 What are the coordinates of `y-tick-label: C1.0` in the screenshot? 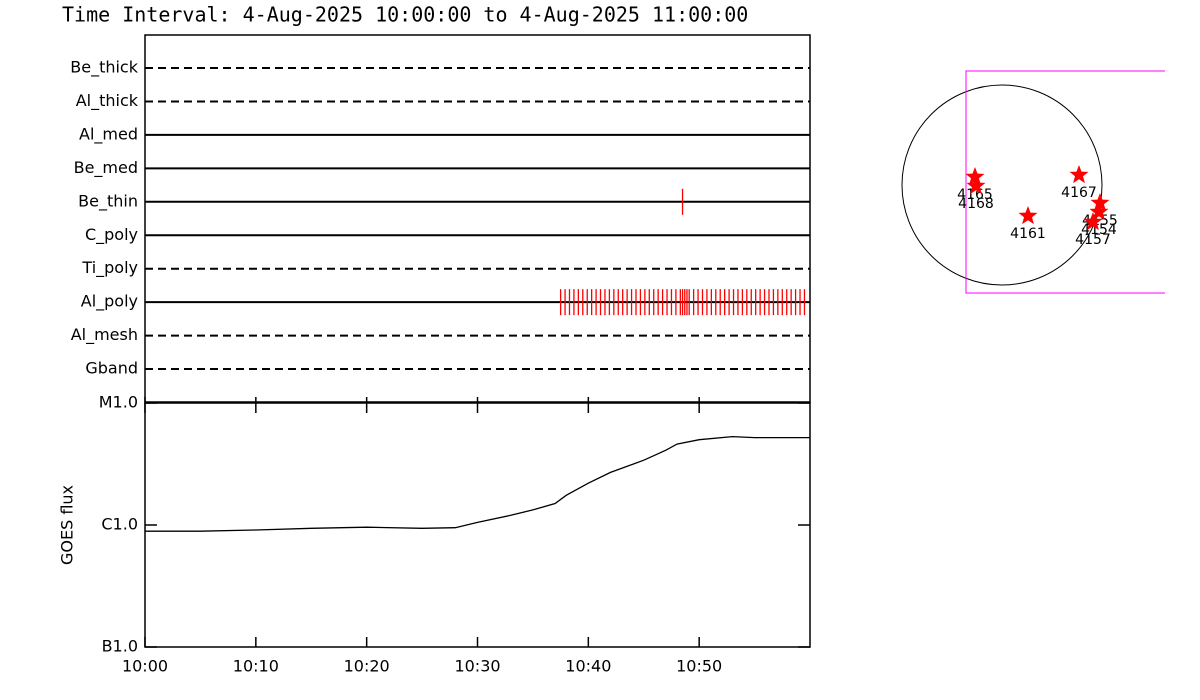 It's located at (119, 524).